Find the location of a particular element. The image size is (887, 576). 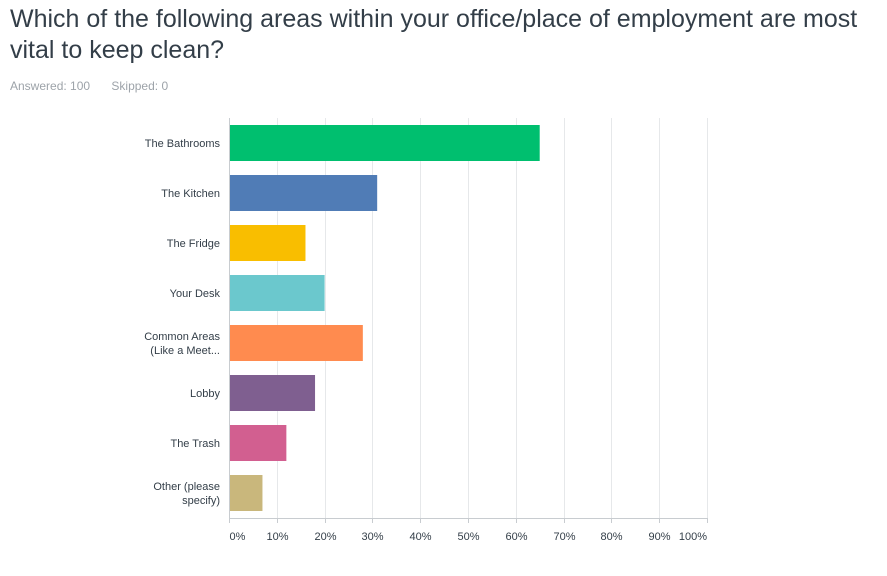

x-tick-label: 0% is located at coordinates (238, 537).